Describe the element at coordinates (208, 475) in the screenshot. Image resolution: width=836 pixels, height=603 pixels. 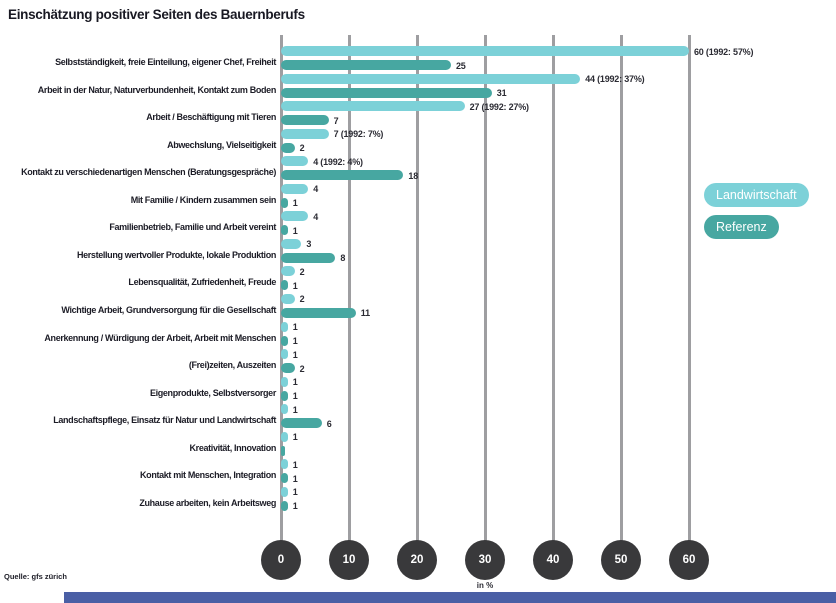
I see `category-label: Kontakt mit Menschen, Integration` at that location.